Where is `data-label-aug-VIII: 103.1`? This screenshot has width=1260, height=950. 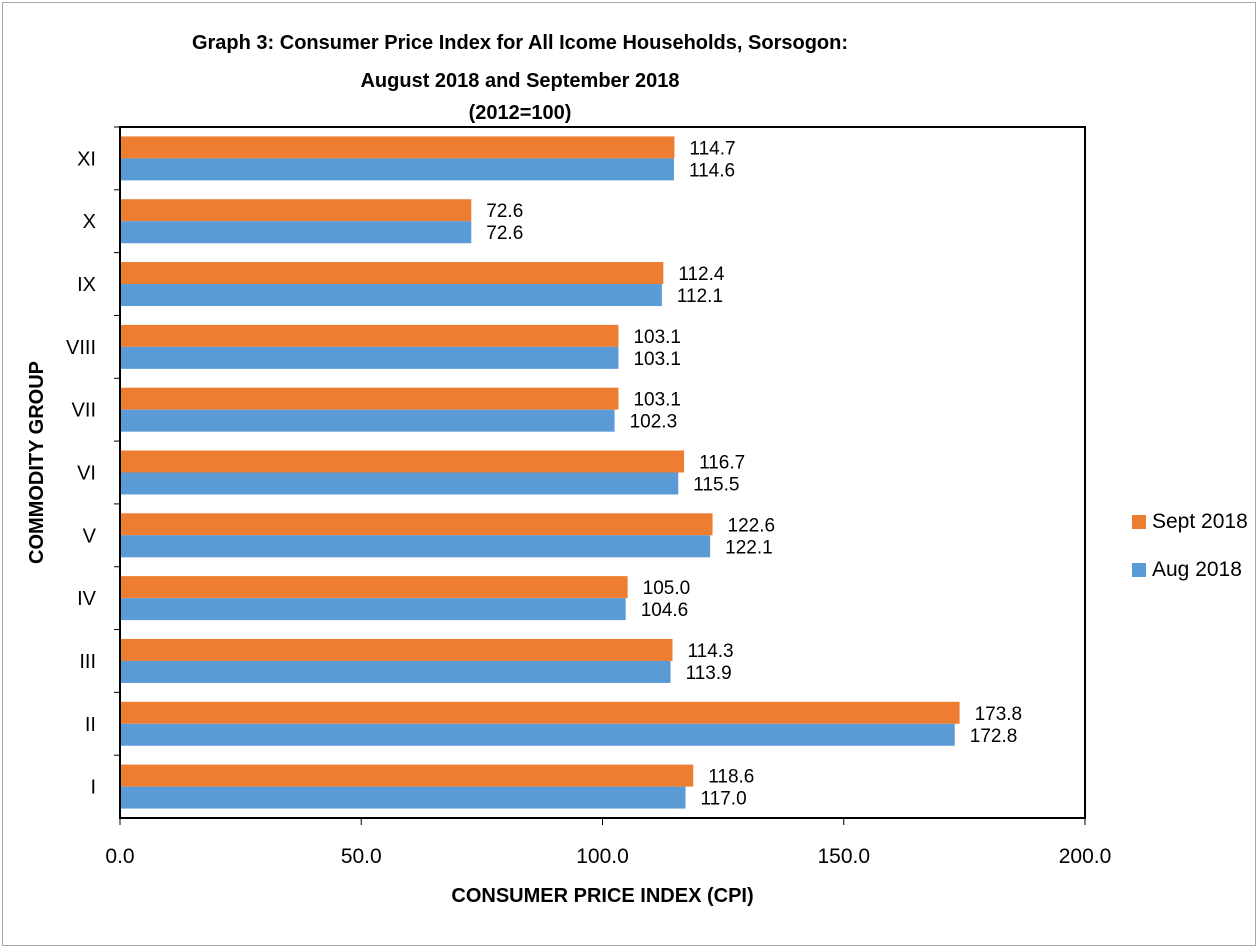 data-label-aug-VIII: 103.1 is located at coordinates (657, 359).